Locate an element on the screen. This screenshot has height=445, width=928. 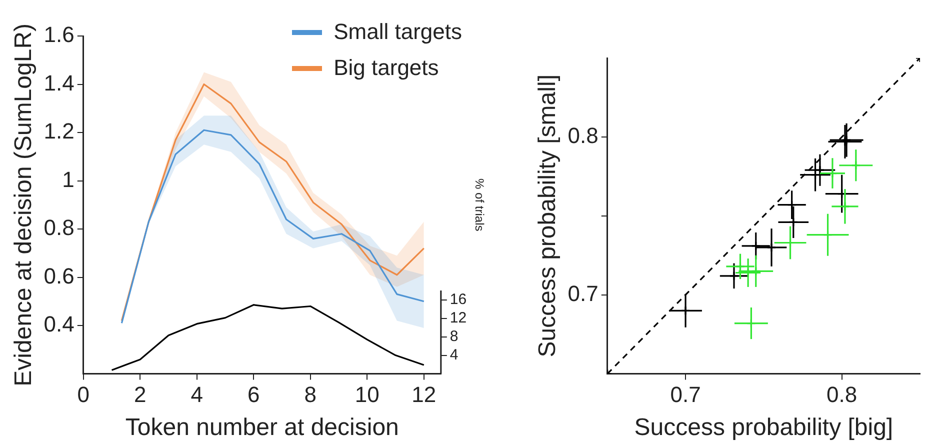
y-tick-label: 0.8 is located at coordinates (59, 227).